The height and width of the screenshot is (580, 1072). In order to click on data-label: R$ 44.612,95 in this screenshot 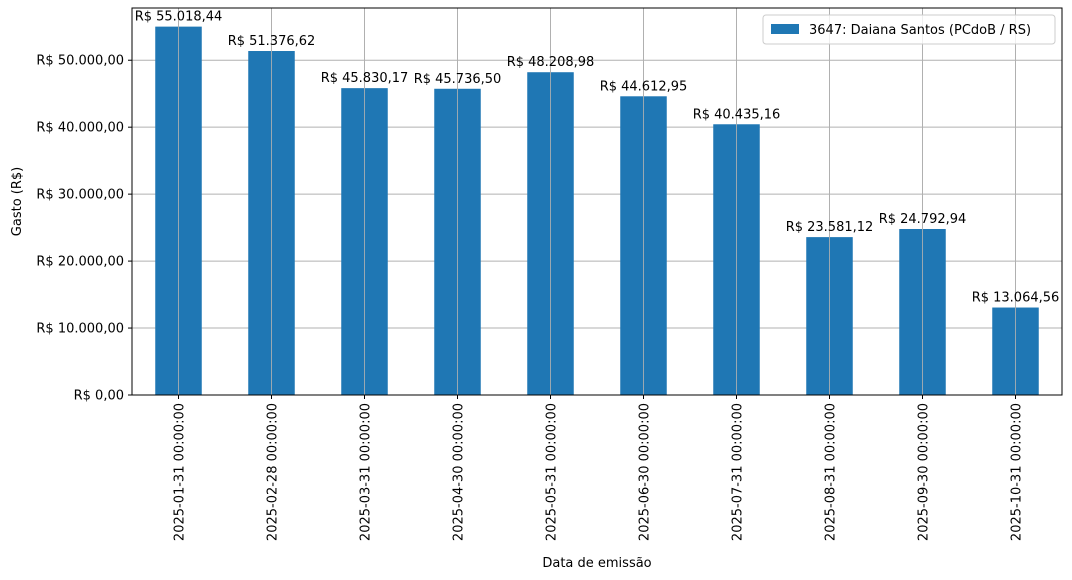, I will do `click(644, 86)`.